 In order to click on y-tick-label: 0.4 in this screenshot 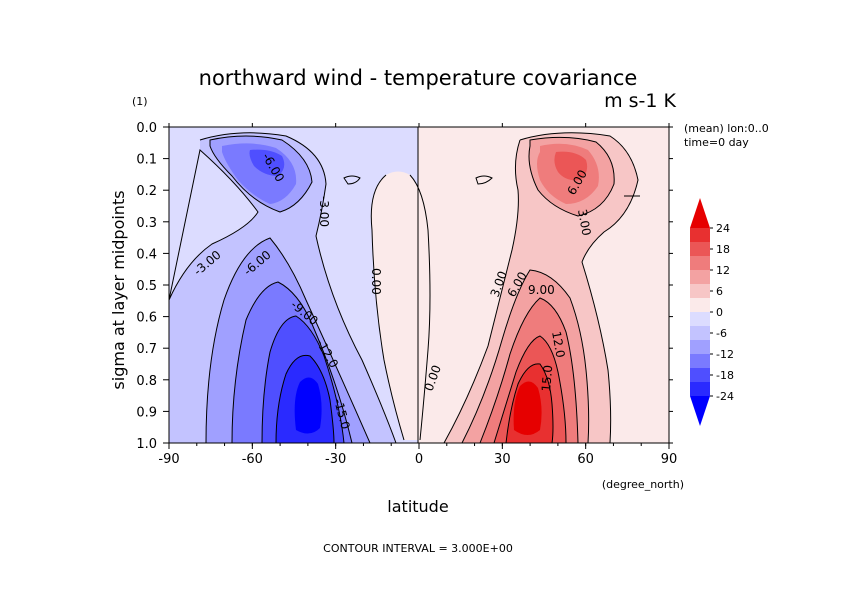, I will do `click(146, 254)`.